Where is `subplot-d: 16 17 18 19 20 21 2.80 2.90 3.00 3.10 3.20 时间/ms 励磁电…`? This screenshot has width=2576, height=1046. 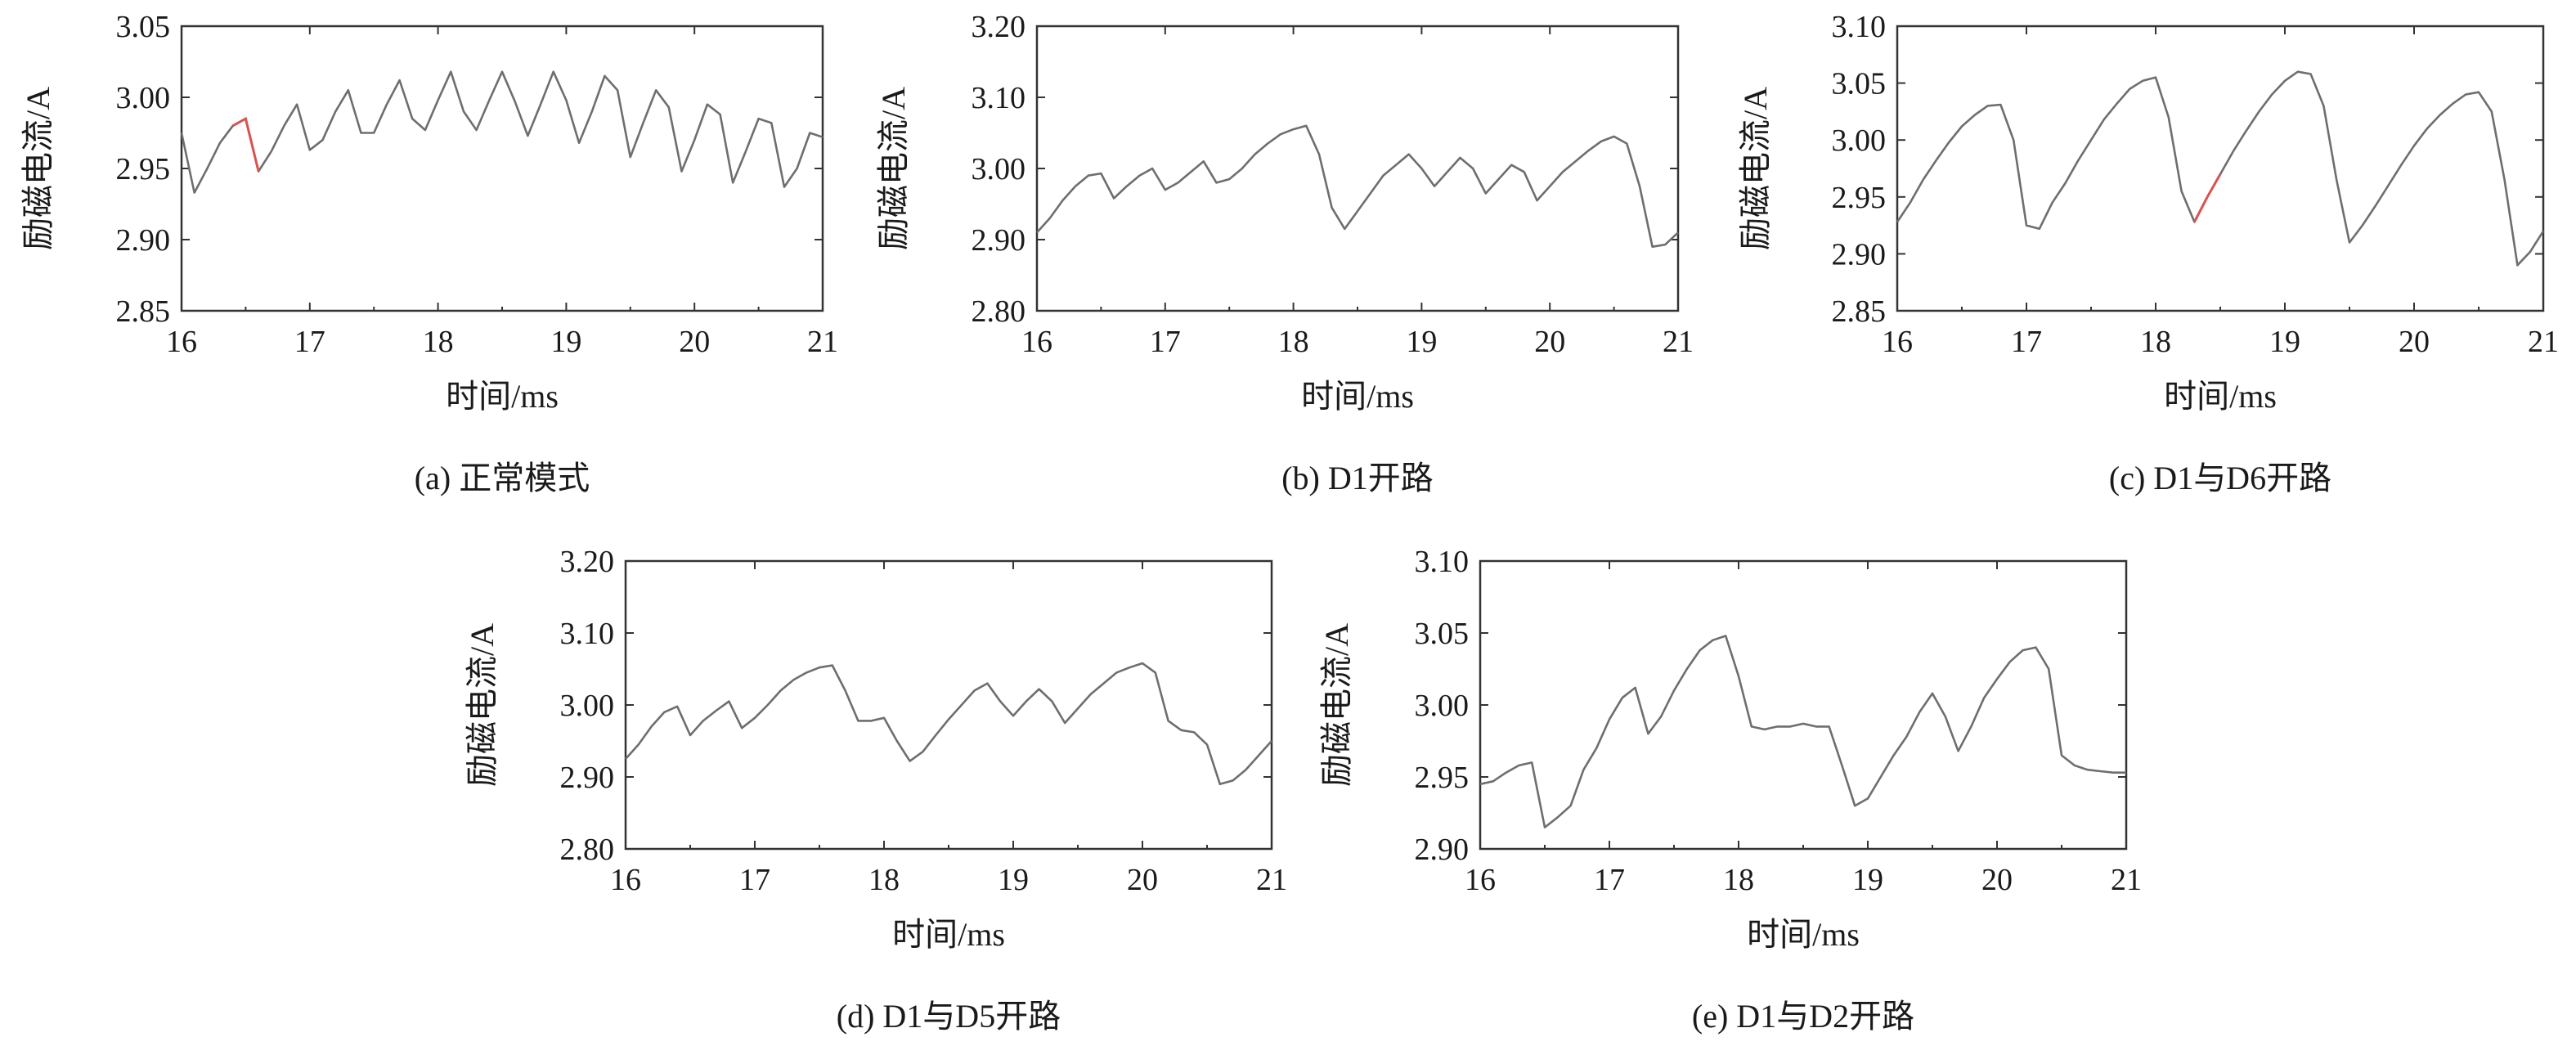
subplot-d: 16 17 18 19 20 21 2.80 2.90 3.00 3.10 3.20 时间/ms 励磁电… is located at coordinates (875, 790).